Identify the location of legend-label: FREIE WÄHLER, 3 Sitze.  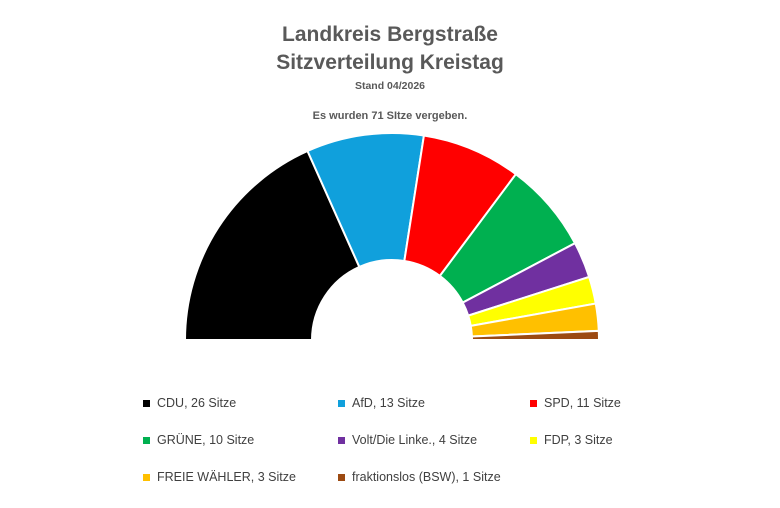
(226, 477).